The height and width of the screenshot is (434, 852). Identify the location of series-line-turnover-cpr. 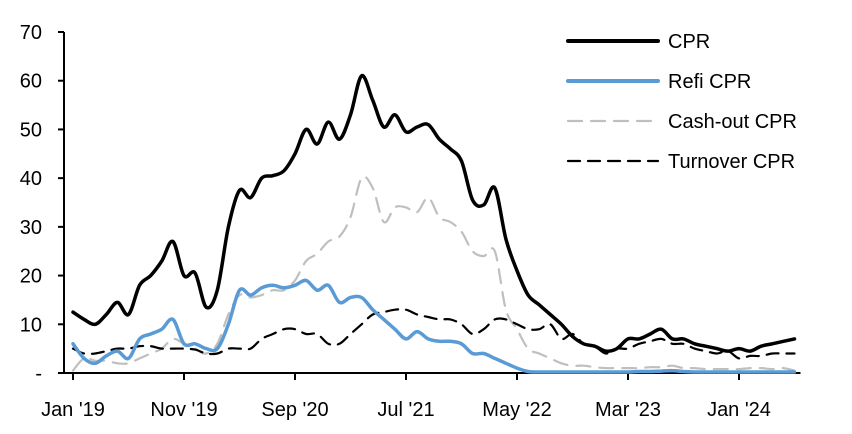
(433, 334).